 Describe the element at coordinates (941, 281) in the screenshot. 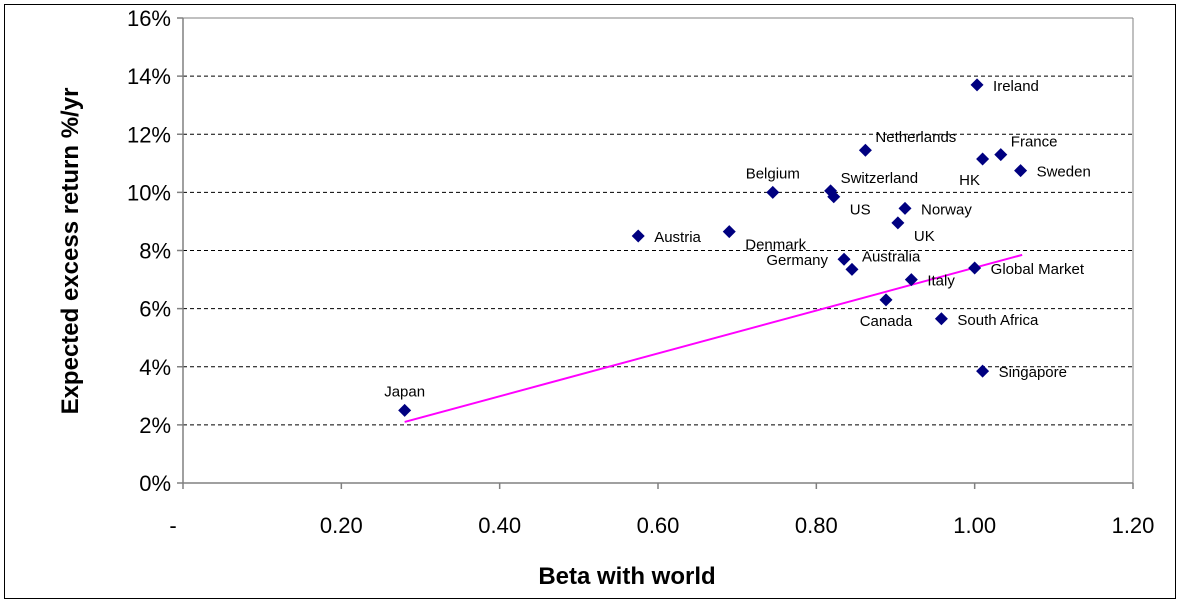

I see `point-label-italy: Italy` at that location.